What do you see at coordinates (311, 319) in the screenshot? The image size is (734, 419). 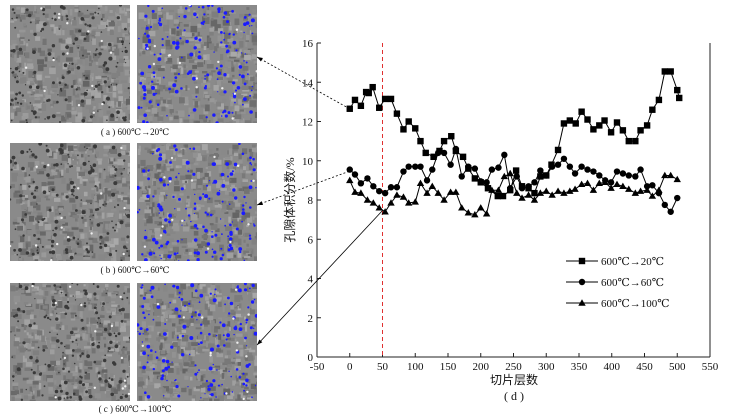 I see `y-tick-label: 2` at bounding box center [311, 319].